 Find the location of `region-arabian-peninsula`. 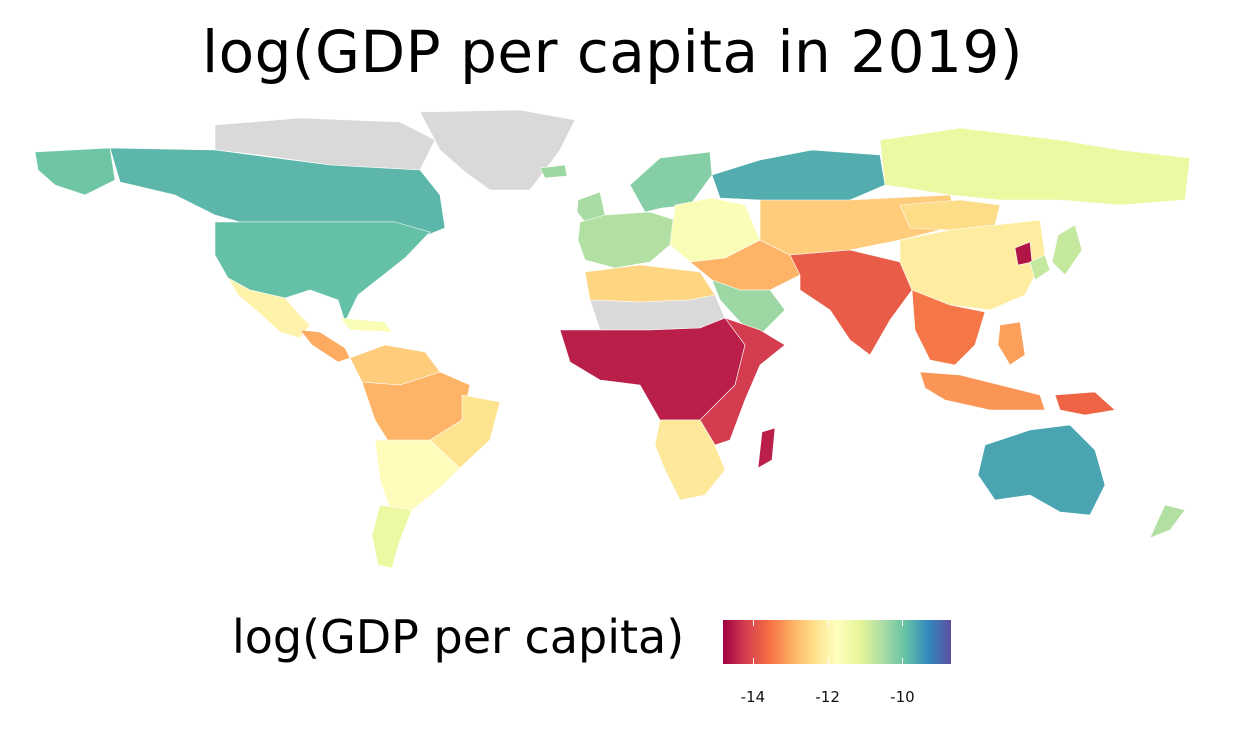

region-arabian-peninsula is located at coordinates (748, 307).